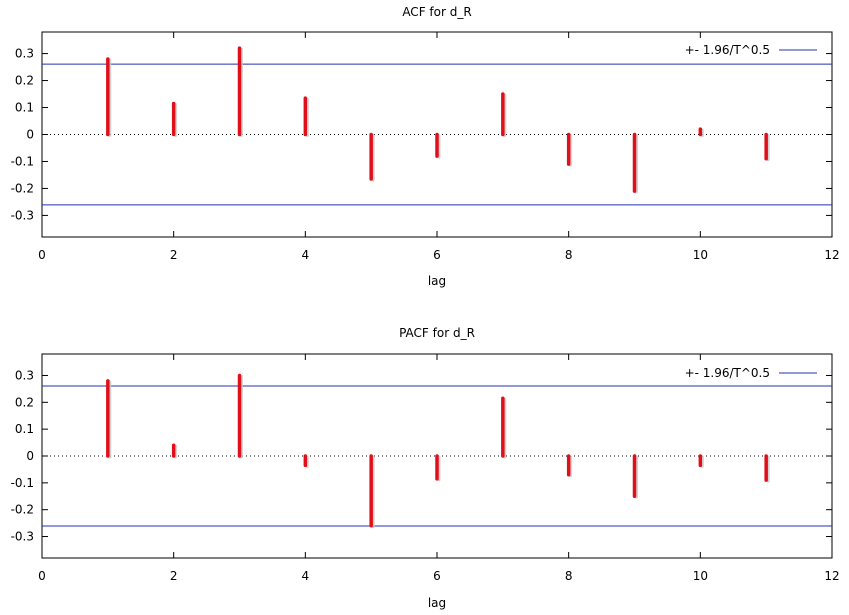 The image size is (849, 615). Describe the element at coordinates (436, 12) in the screenshot. I see `chart-title: ACF for d_R` at that location.